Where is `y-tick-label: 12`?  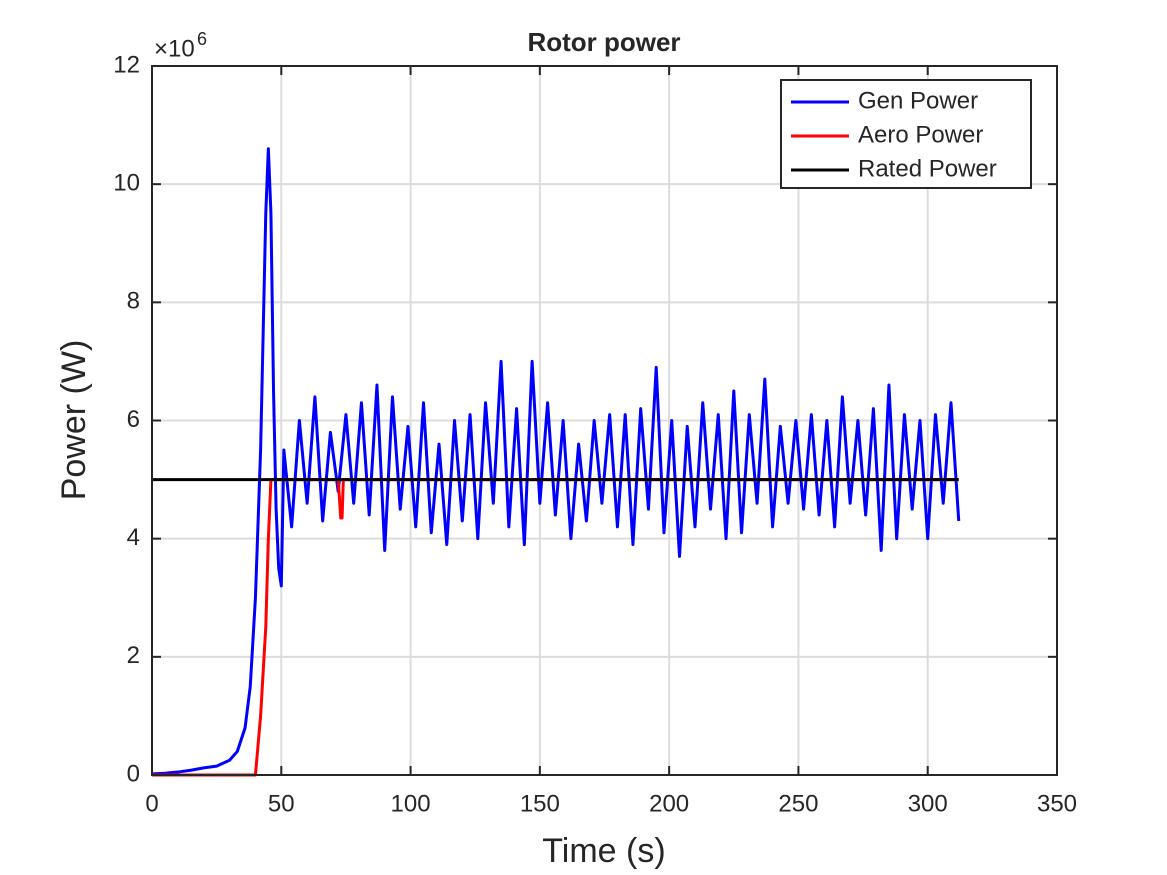
y-tick-label: 12 is located at coordinates (126, 64).